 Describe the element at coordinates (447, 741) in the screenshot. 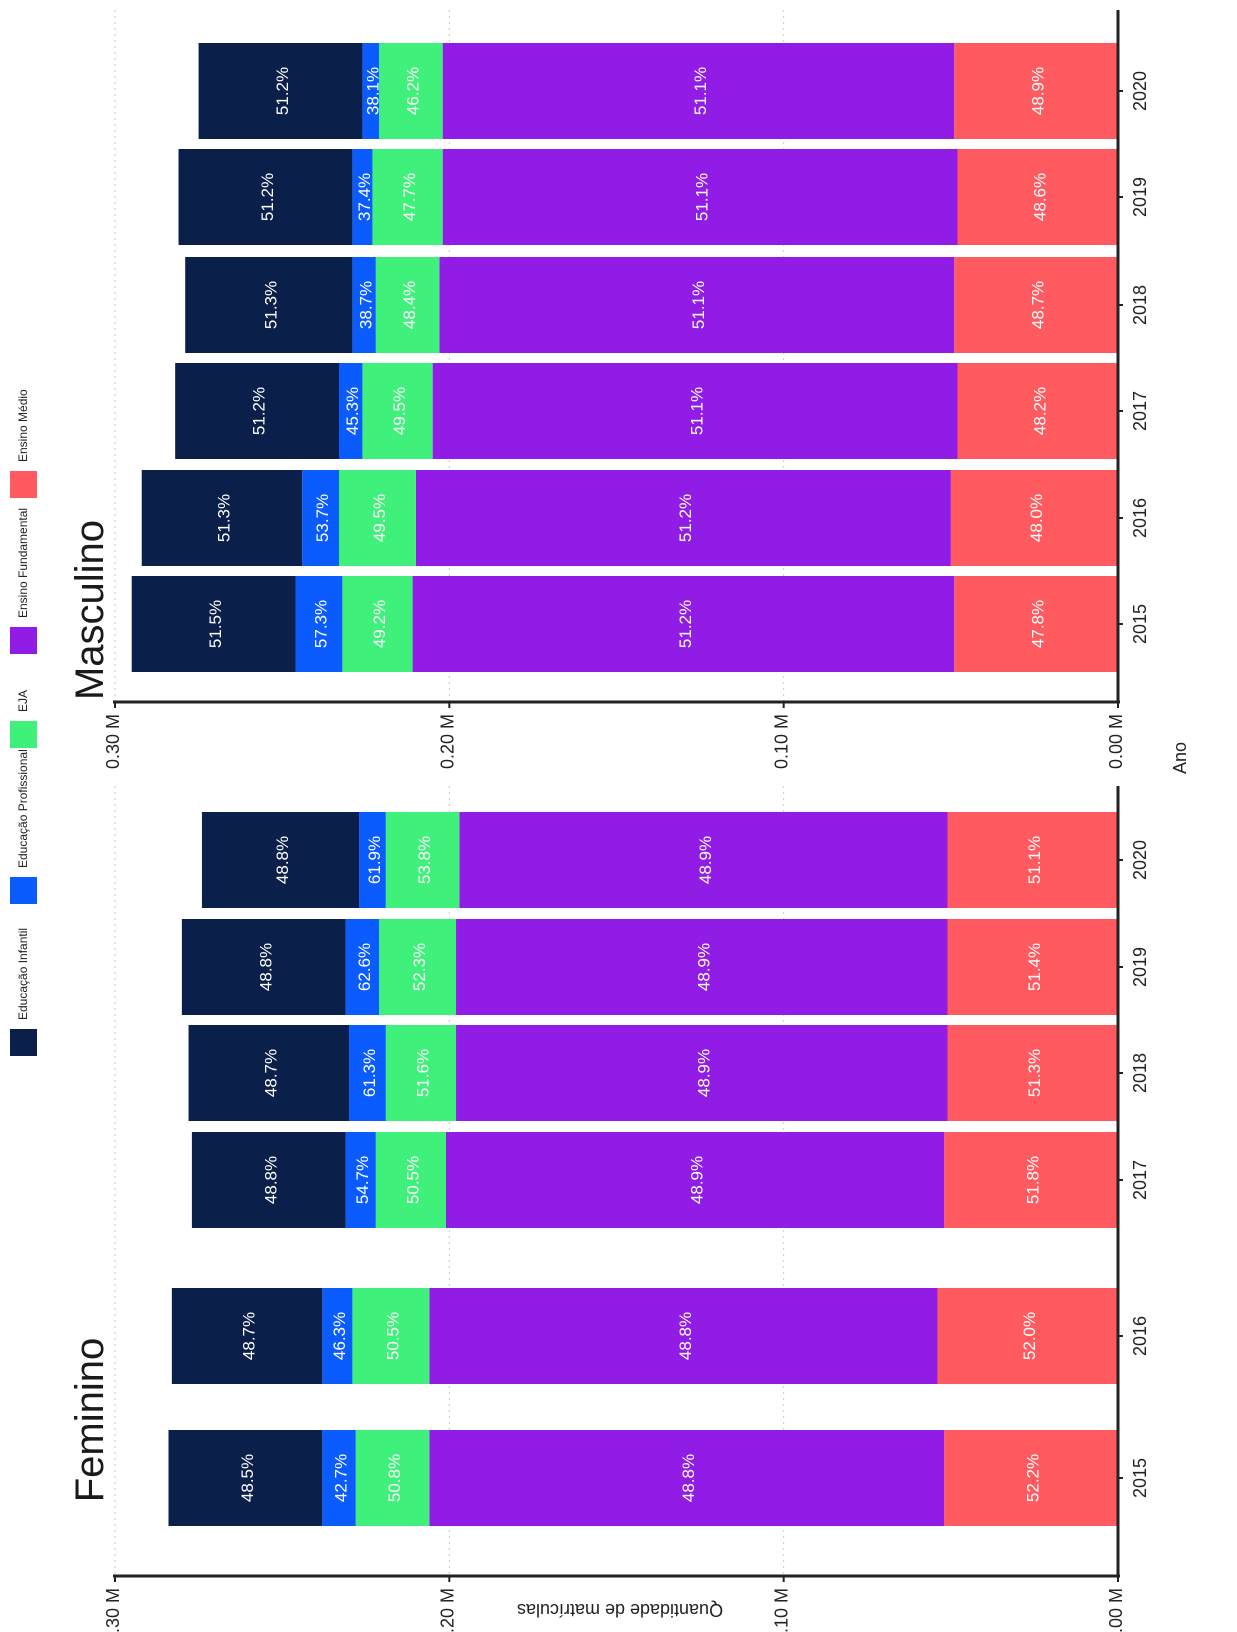

I see `x-tick-label: 0.20 M` at that location.